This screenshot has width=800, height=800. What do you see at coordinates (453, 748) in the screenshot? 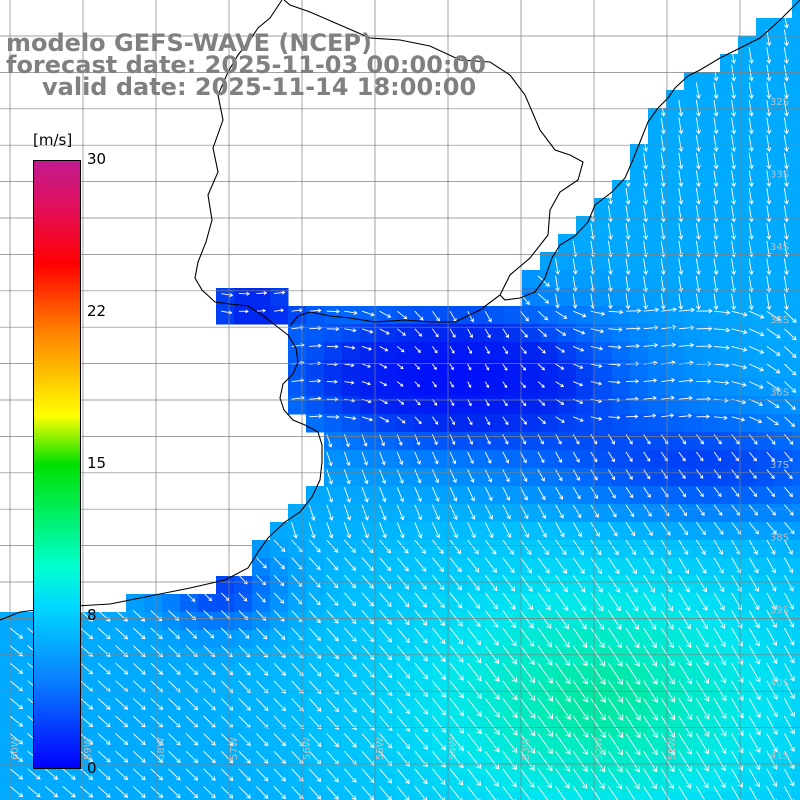
I see `longitude-label: 54W` at bounding box center [453, 748].